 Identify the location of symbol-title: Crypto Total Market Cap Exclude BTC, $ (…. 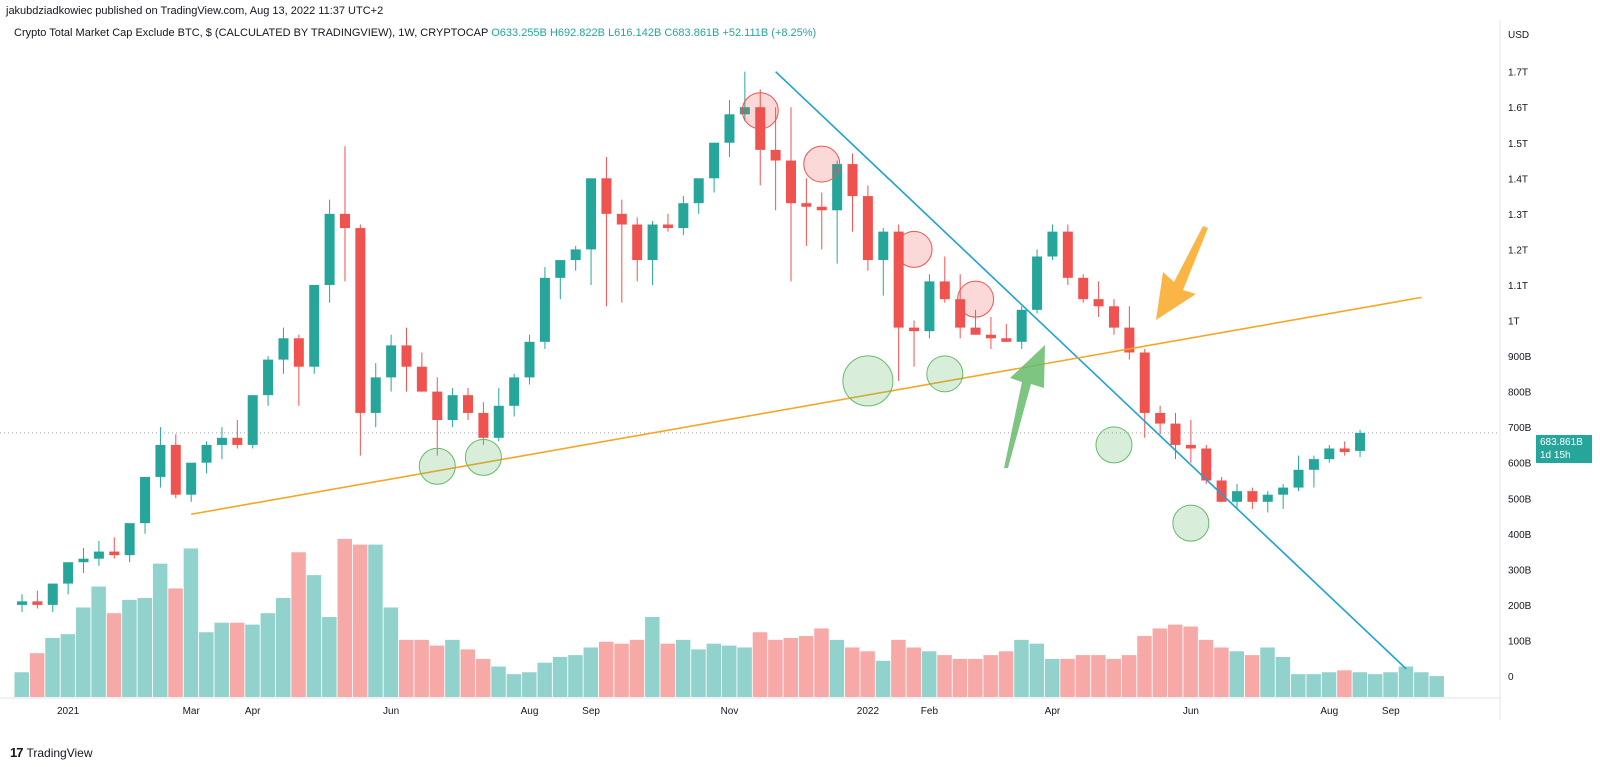
(251, 33).